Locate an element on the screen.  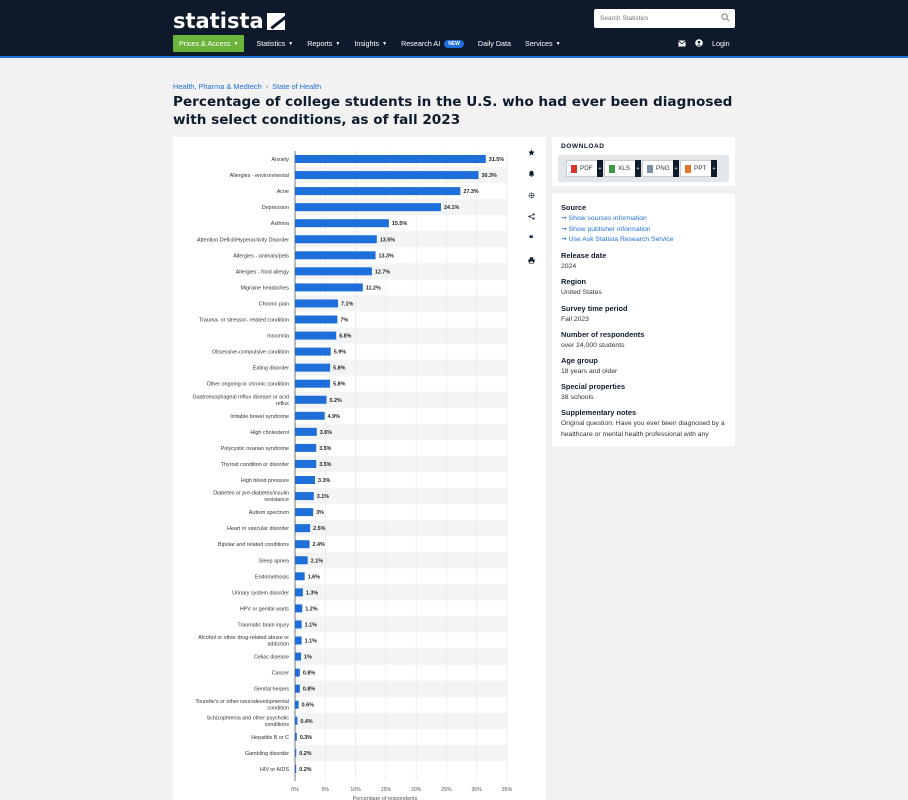
bell-icon is located at coordinates (531, 174).